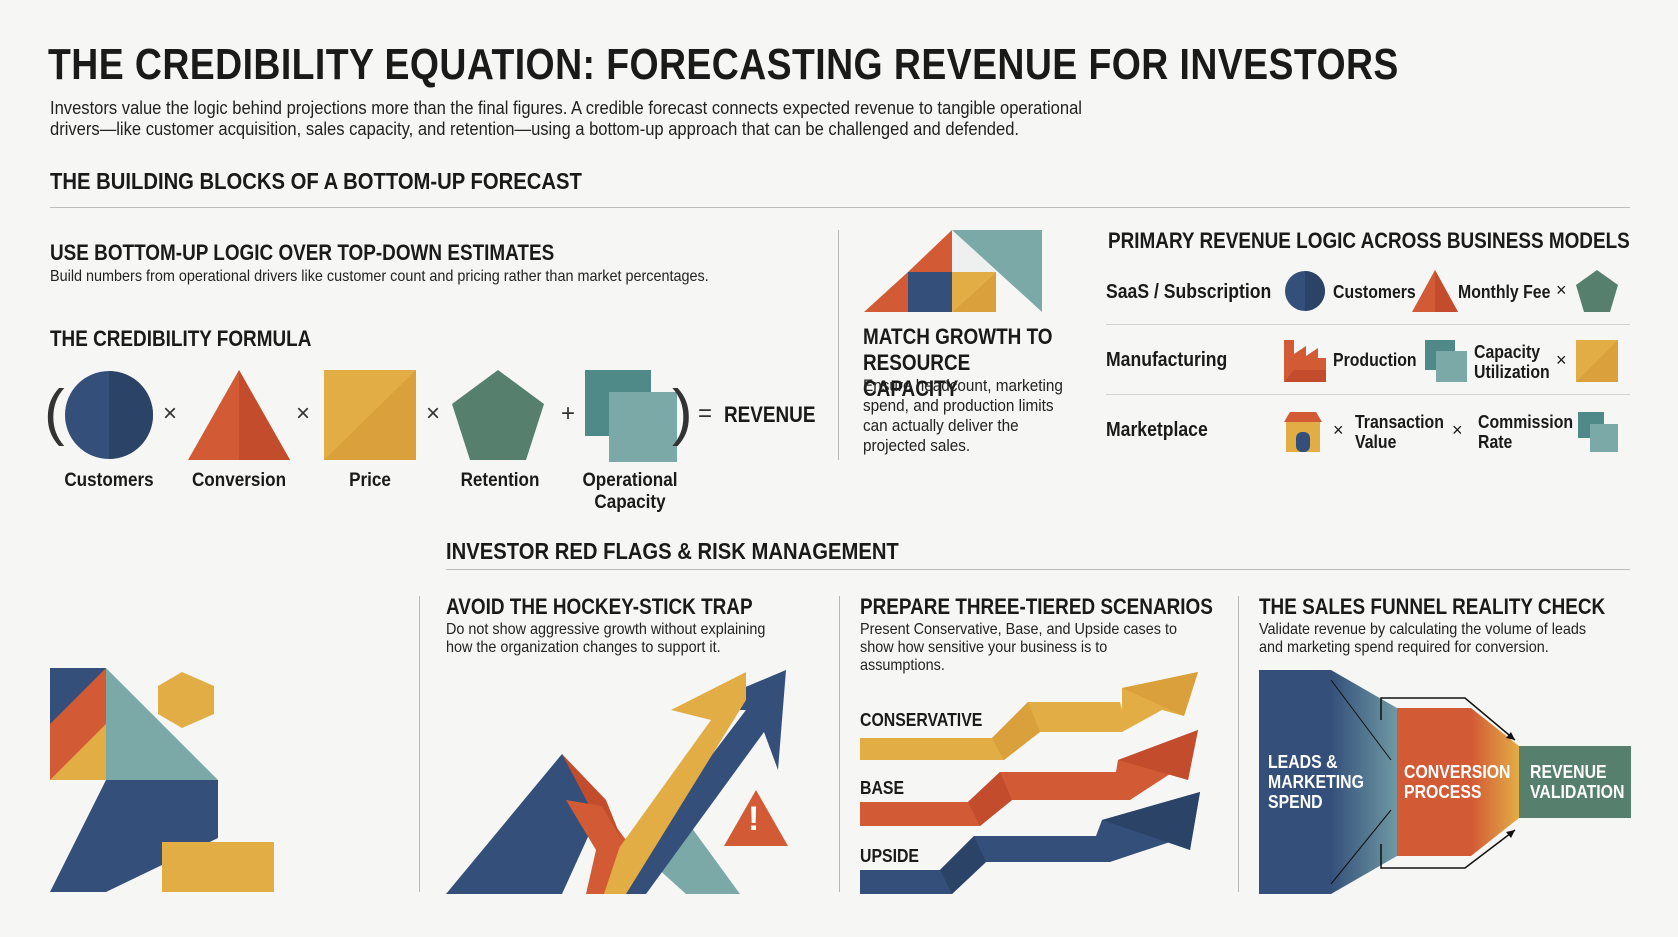 This screenshot has width=1678, height=937. I want to click on marketplace-op-multiply-1: ×, so click(1338, 430).